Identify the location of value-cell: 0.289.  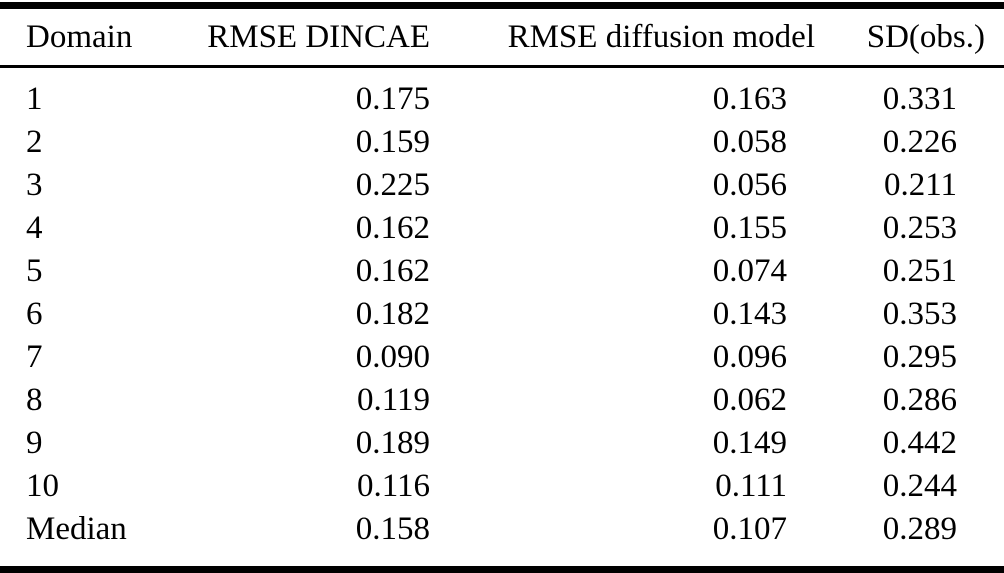
(919, 529).